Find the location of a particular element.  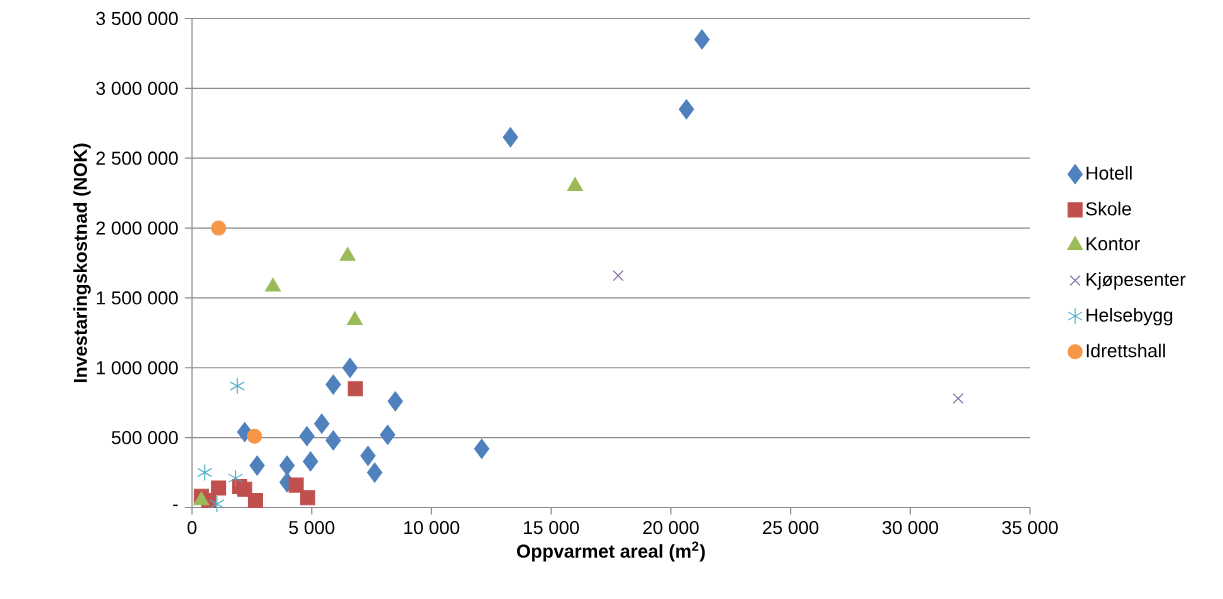

x-tick-label: 15 000 is located at coordinates (551, 527).